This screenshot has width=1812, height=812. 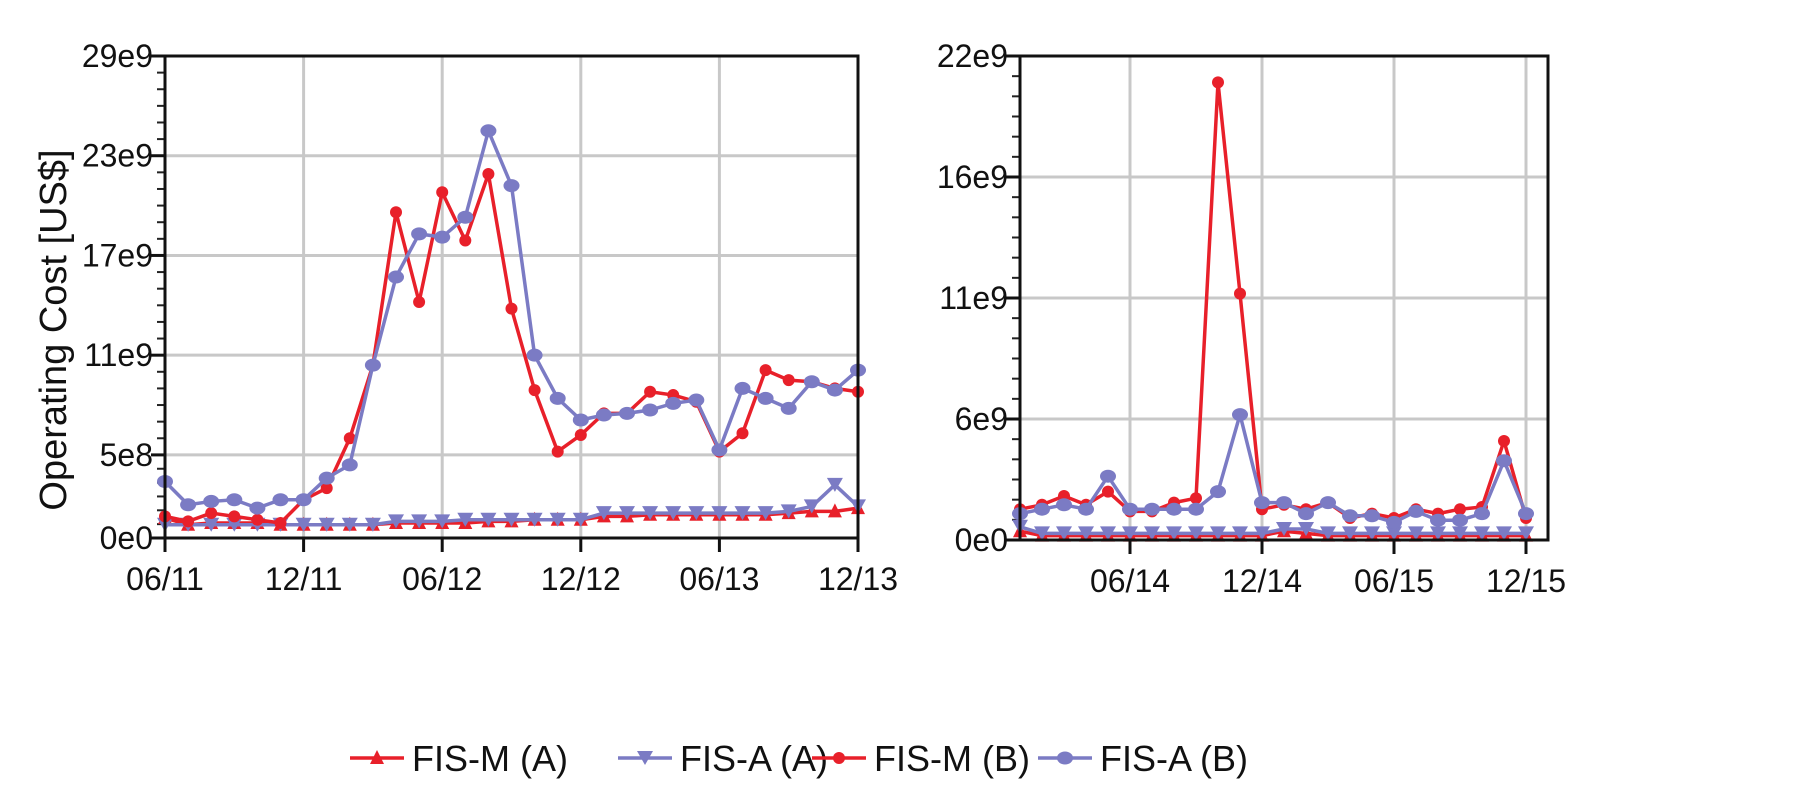 I want to click on x-tick-label: 06/13, so click(x=719, y=579).